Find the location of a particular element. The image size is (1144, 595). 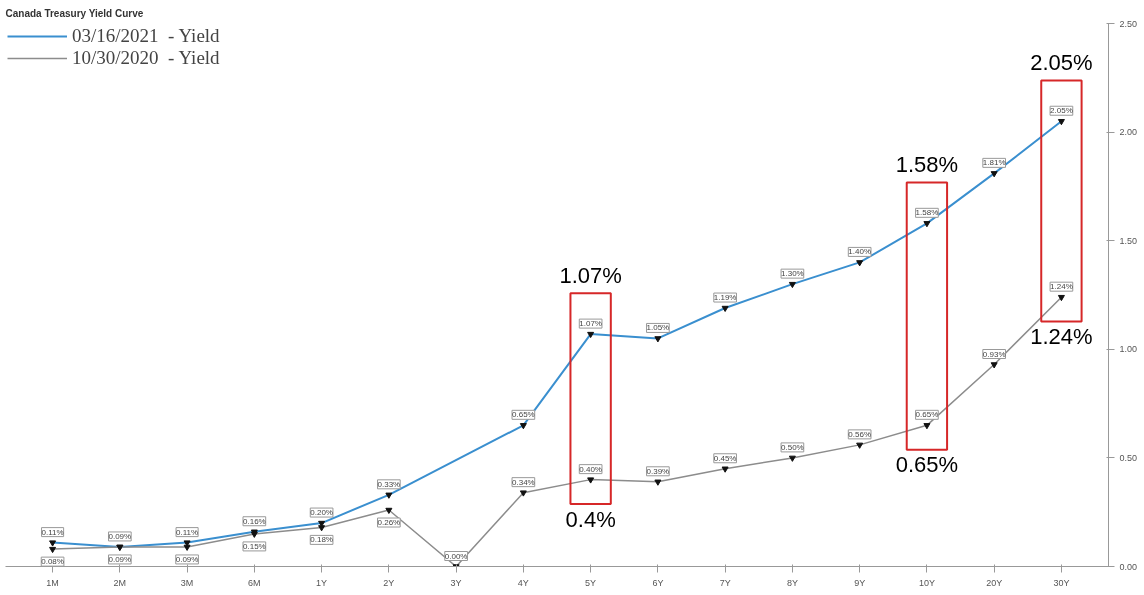

chart-title: Canada Treasury Yield Curve is located at coordinates (74, 13).